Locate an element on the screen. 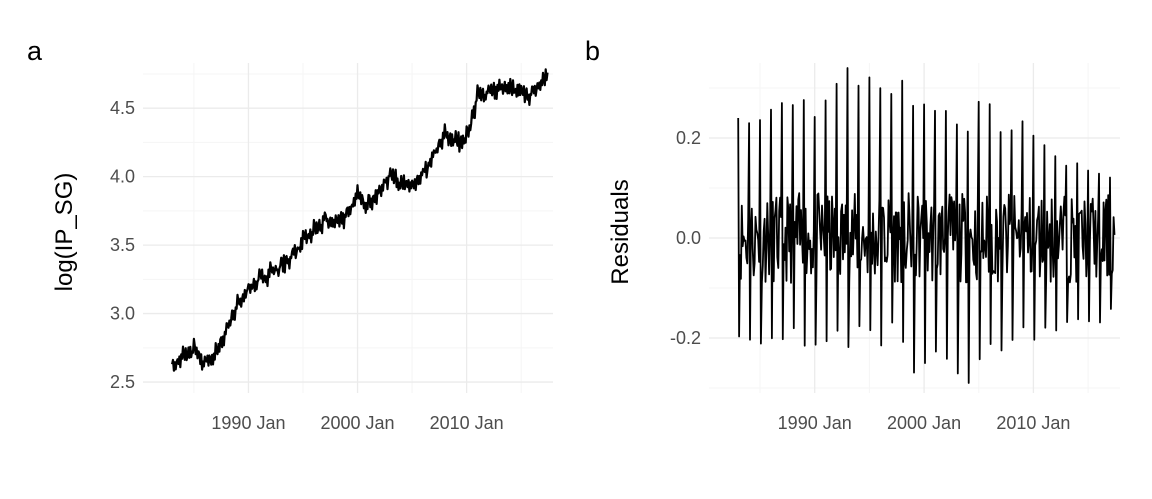 Image resolution: width=1152 pixels, height=499 pixels. panel-b-ylabel: Residuals is located at coordinates (620, 231).